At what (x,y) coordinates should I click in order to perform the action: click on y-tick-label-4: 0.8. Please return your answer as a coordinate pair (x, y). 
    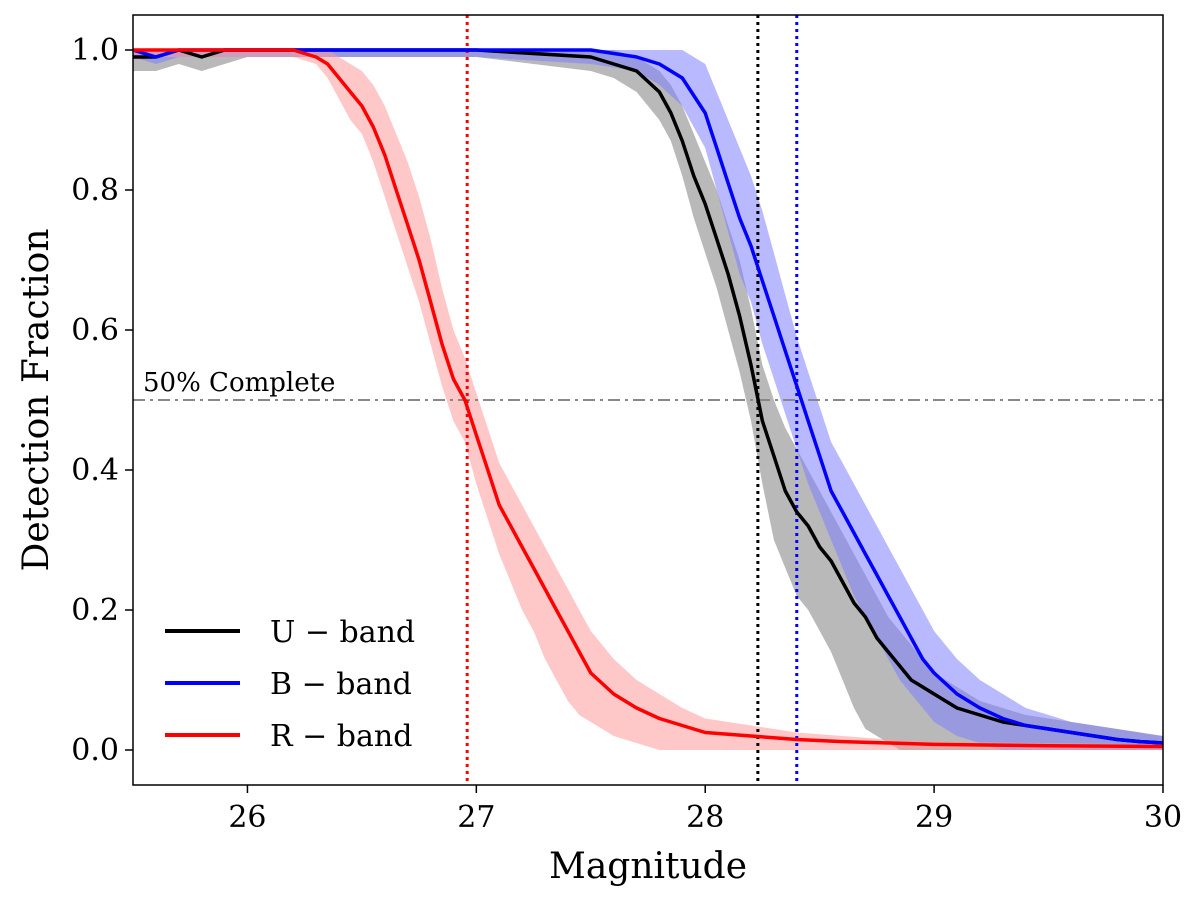
    Looking at the image, I should click on (95, 190).